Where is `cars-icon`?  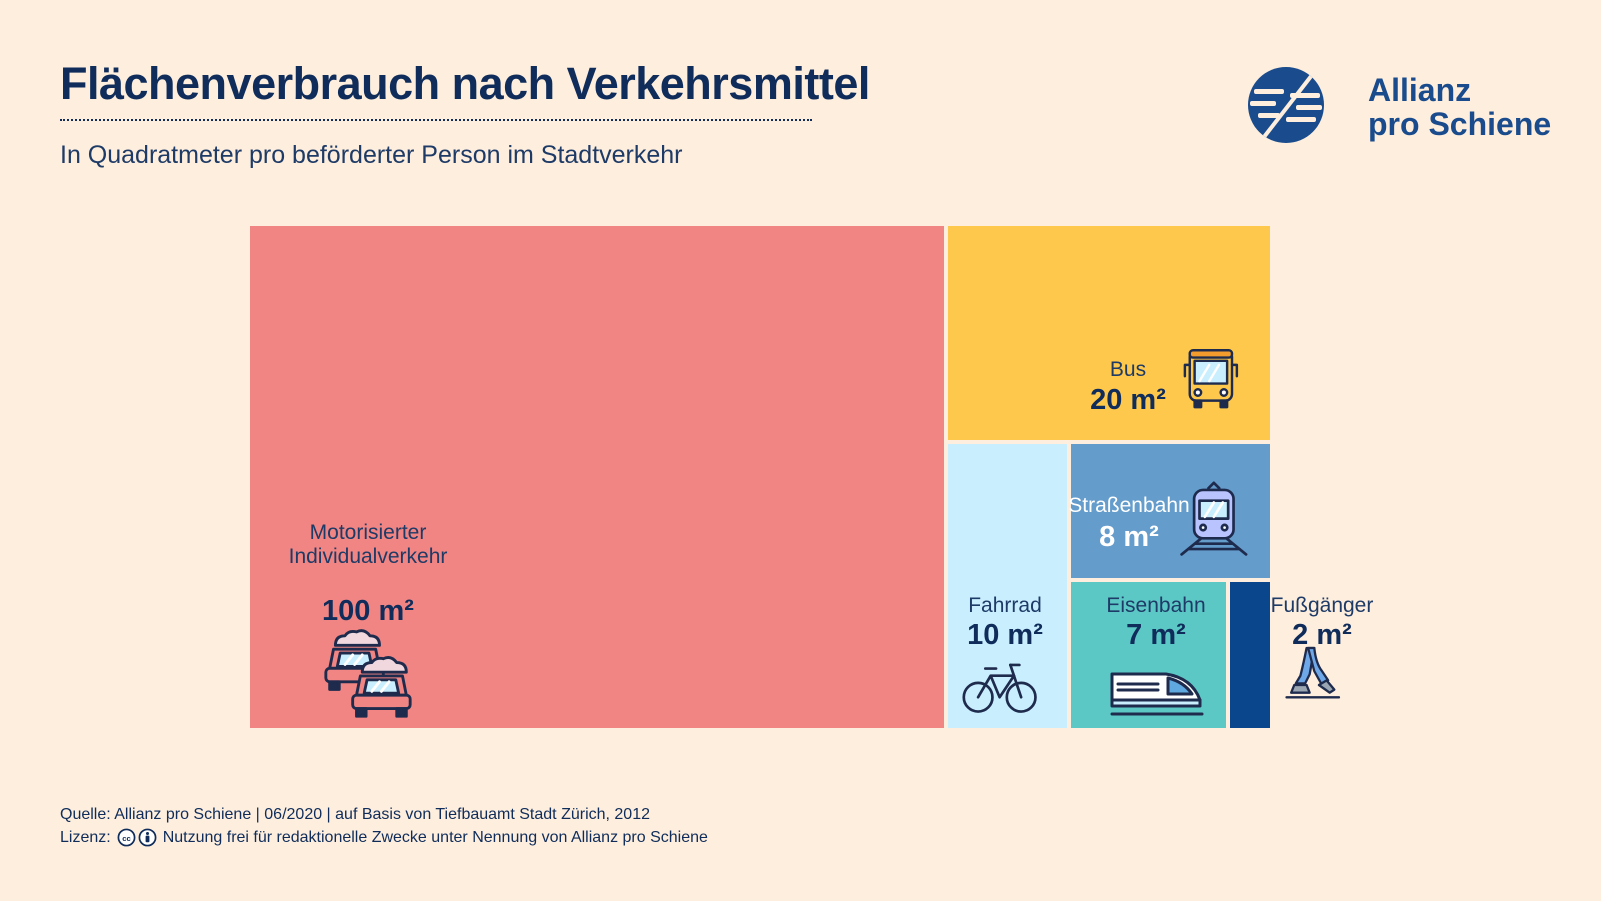 cars-icon is located at coordinates (368, 673).